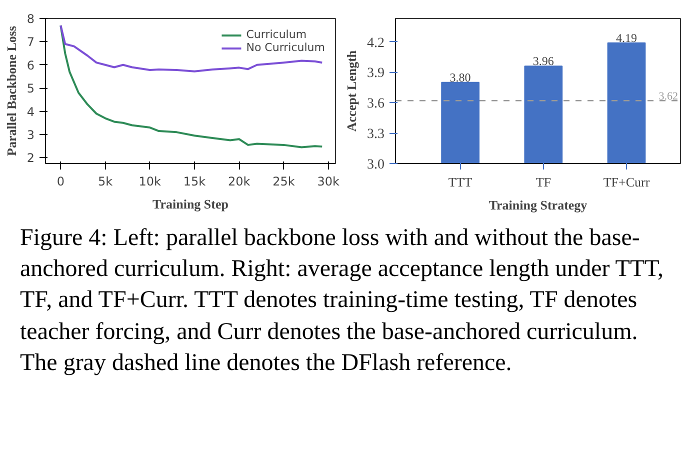 The height and width of the screenshot is (472, 691). Describe the element at coordinates (30, 111) in the screenshot. I see `y-tick-label: 4` at that location.